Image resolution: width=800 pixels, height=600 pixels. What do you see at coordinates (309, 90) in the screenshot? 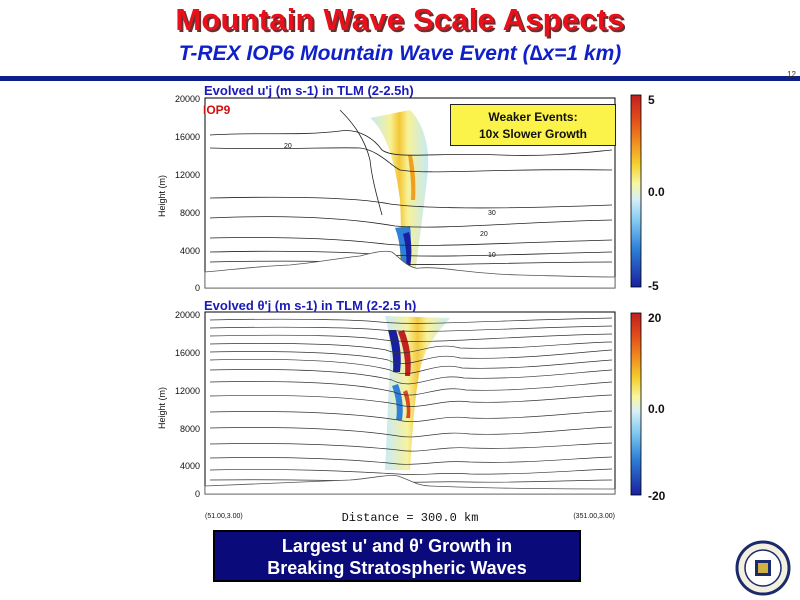
I see `top-panel-title: Evolved u'j (m s-1) in TLM (2-2.5h)` at bounding box center [309, 90].